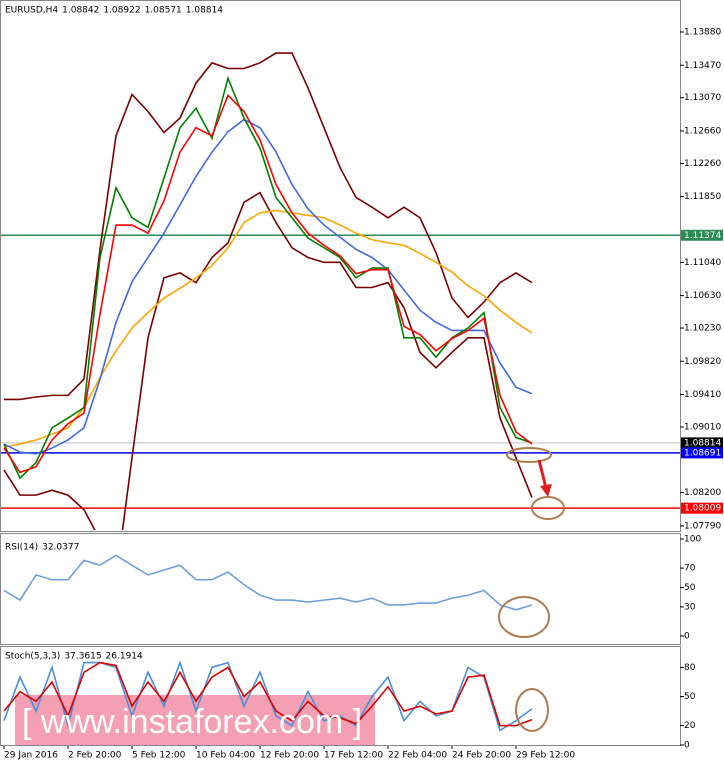  What do you see at coordinates (702, 427) in the screenshot?
I see `y-tick-label: 1.09010` at bounding box center [702, 427].